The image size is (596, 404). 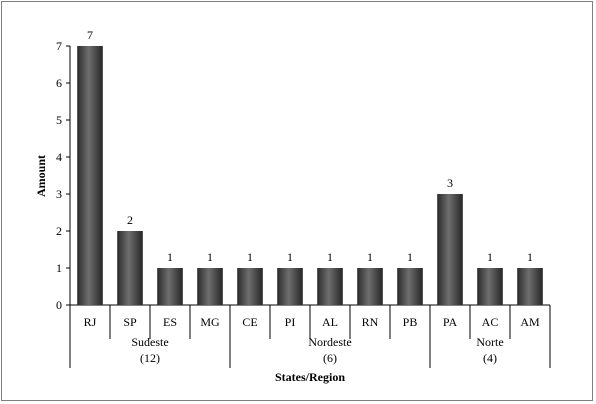 What do you see at coordinates (330, 322) in the screenshot?
I see `x-tick-label: AL` at bounding box center [330, 322].